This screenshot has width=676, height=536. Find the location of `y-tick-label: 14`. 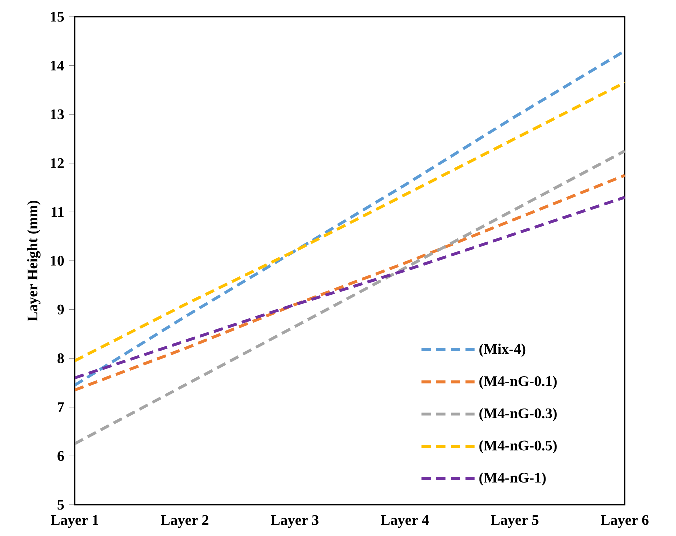

y-tick-label: 14 is located at coordinates (57, 65).